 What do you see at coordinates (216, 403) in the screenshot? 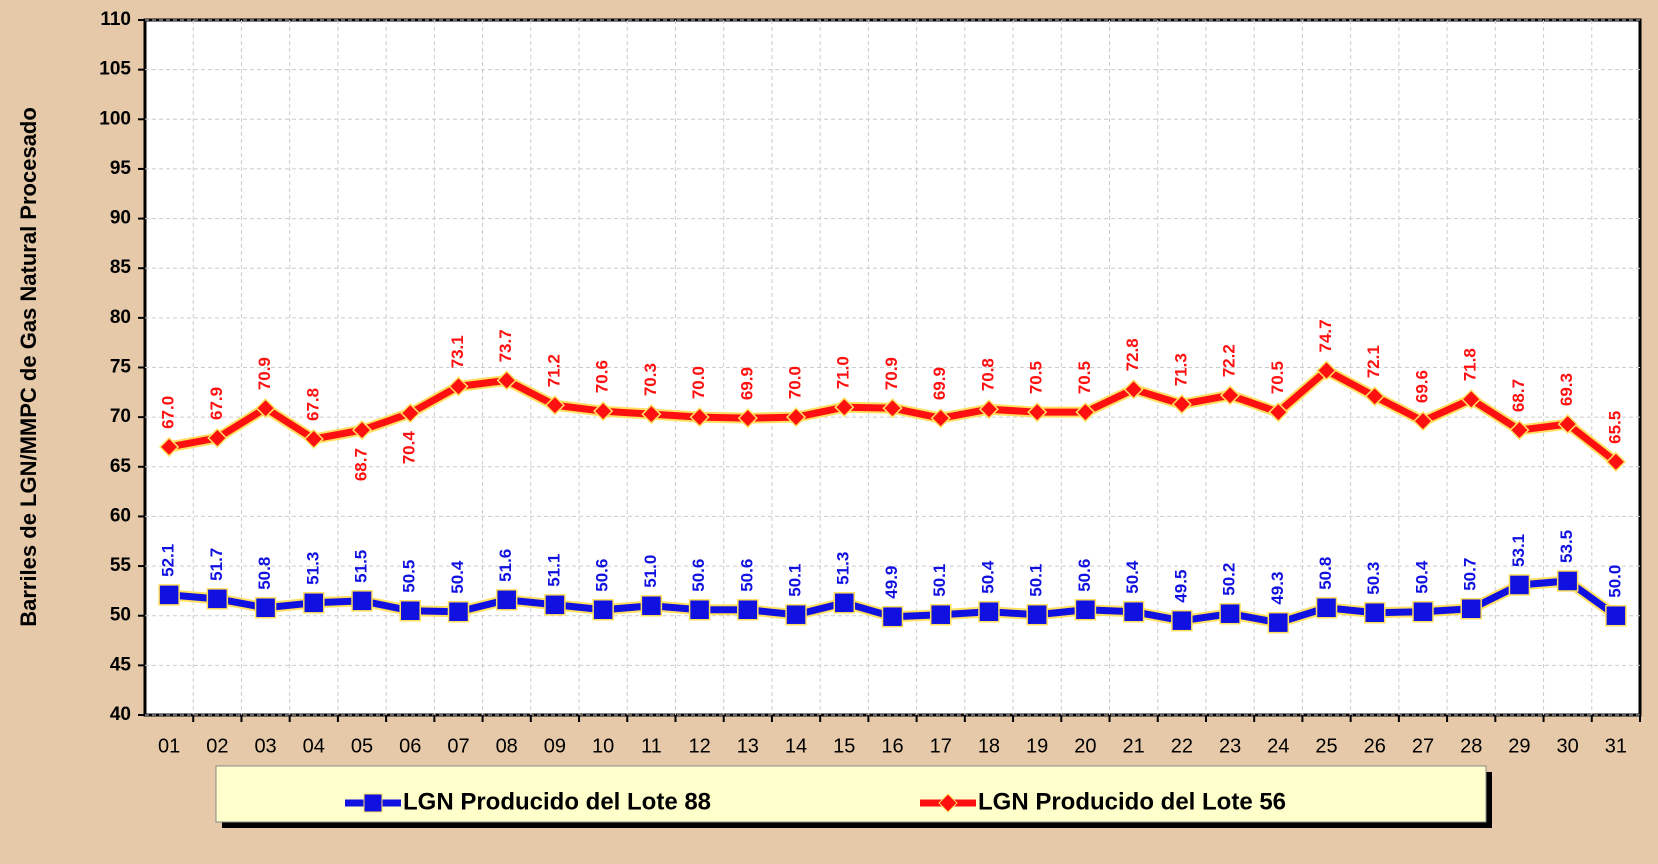
I see `value-label: 67.9` at bounding box center [216, 403].